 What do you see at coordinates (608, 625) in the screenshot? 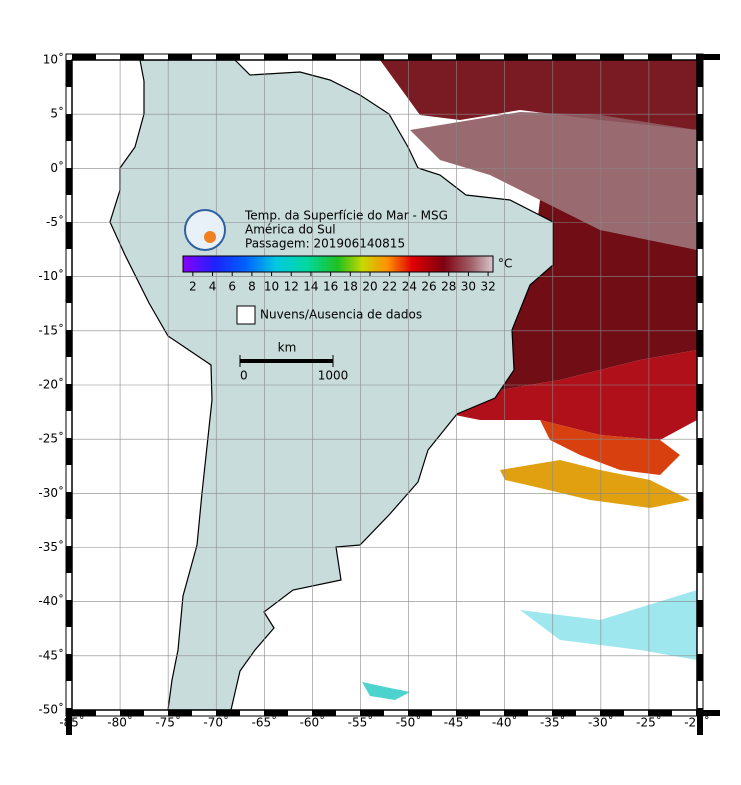
I see `sst-cyan-scatter` at bounding box center [608, 625].